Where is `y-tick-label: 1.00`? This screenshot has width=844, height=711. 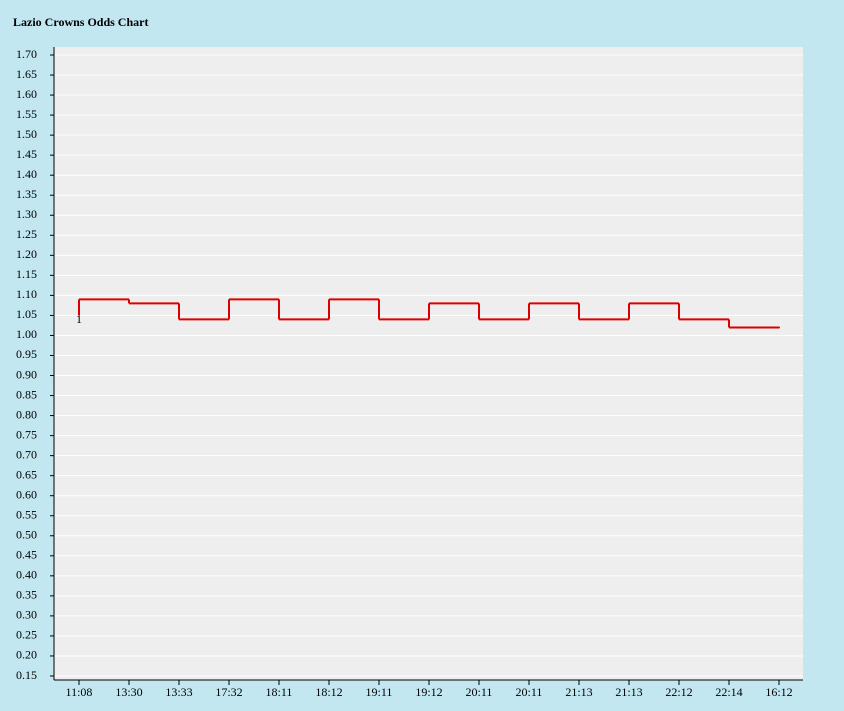
y-tick-label: 1.00 is located at coordinates (26, 334).